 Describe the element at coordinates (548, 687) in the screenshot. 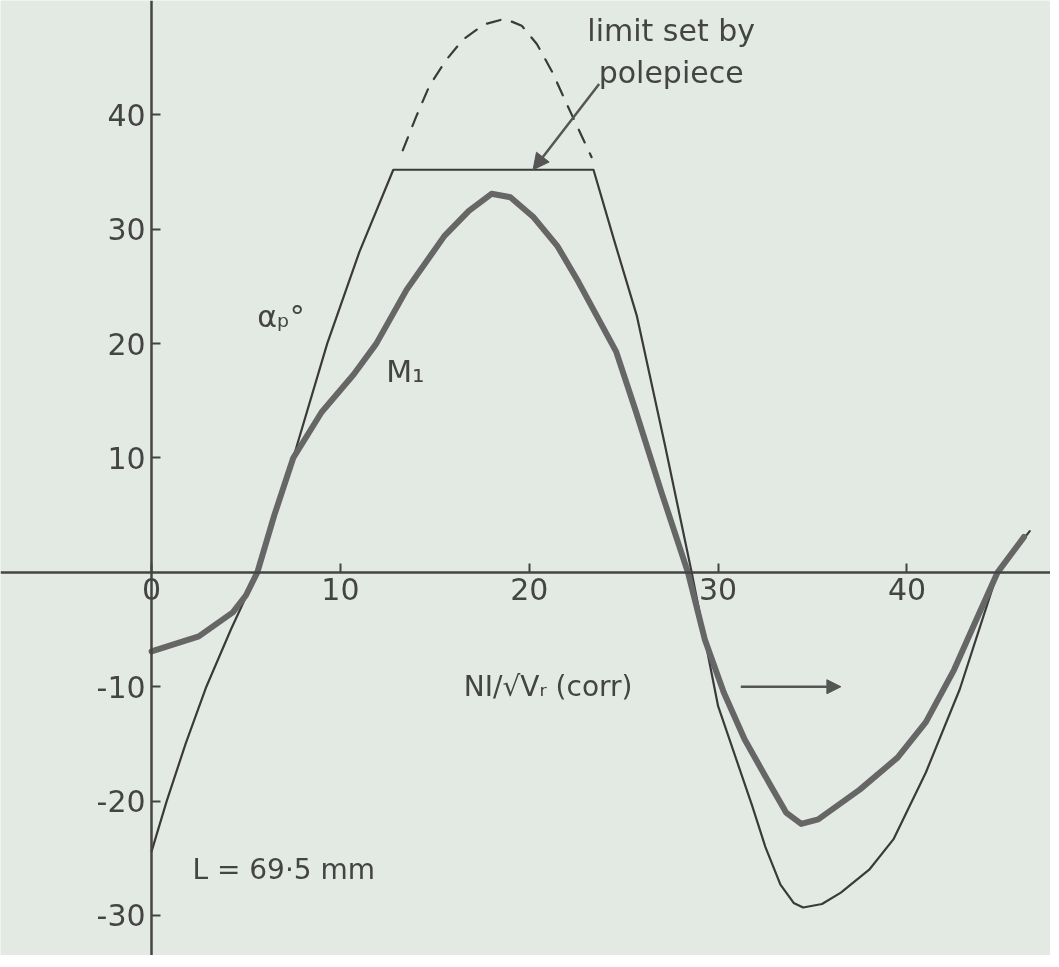

I see `x-axis-title: NI/√Vᵣ (corr)` at that location.